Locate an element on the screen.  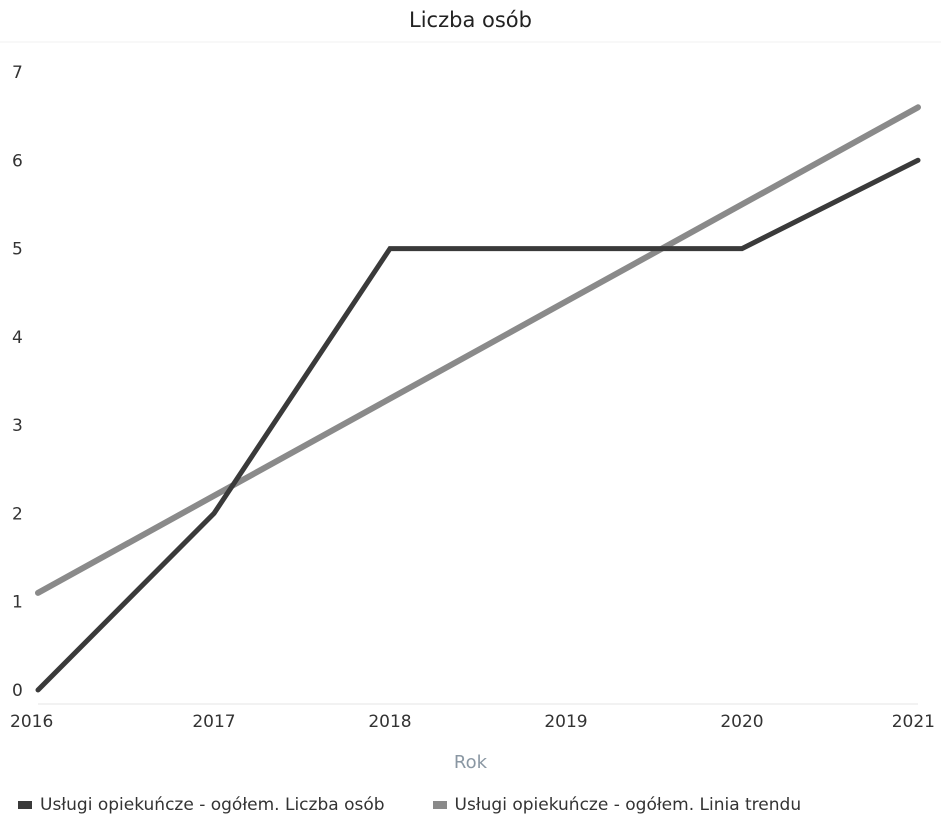
x-tick-label: 2019 is located at coordinates (565, 722).